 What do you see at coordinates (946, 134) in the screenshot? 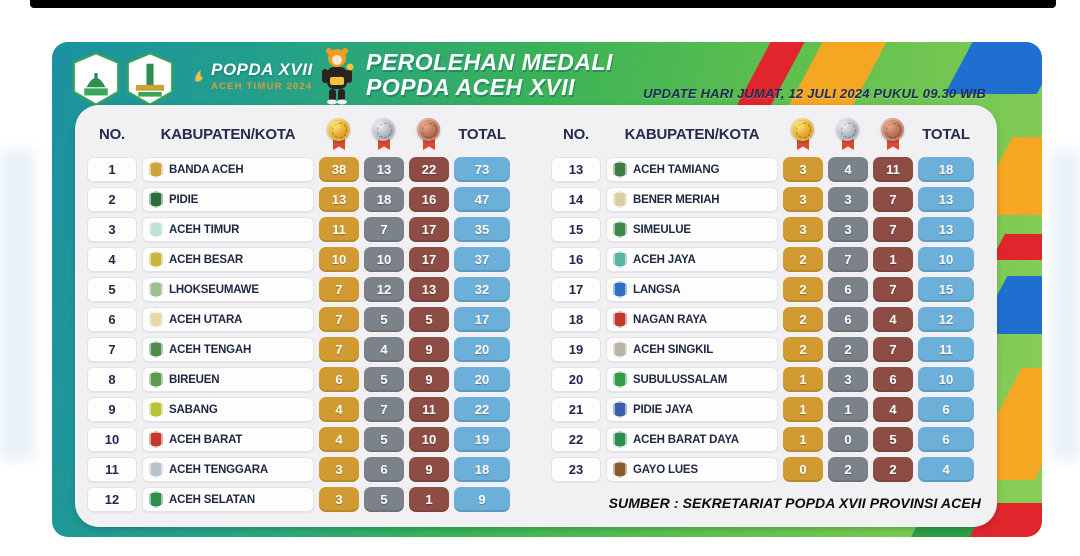
I see `column-header-total: TOTAL` at bounding box center [946, 134].